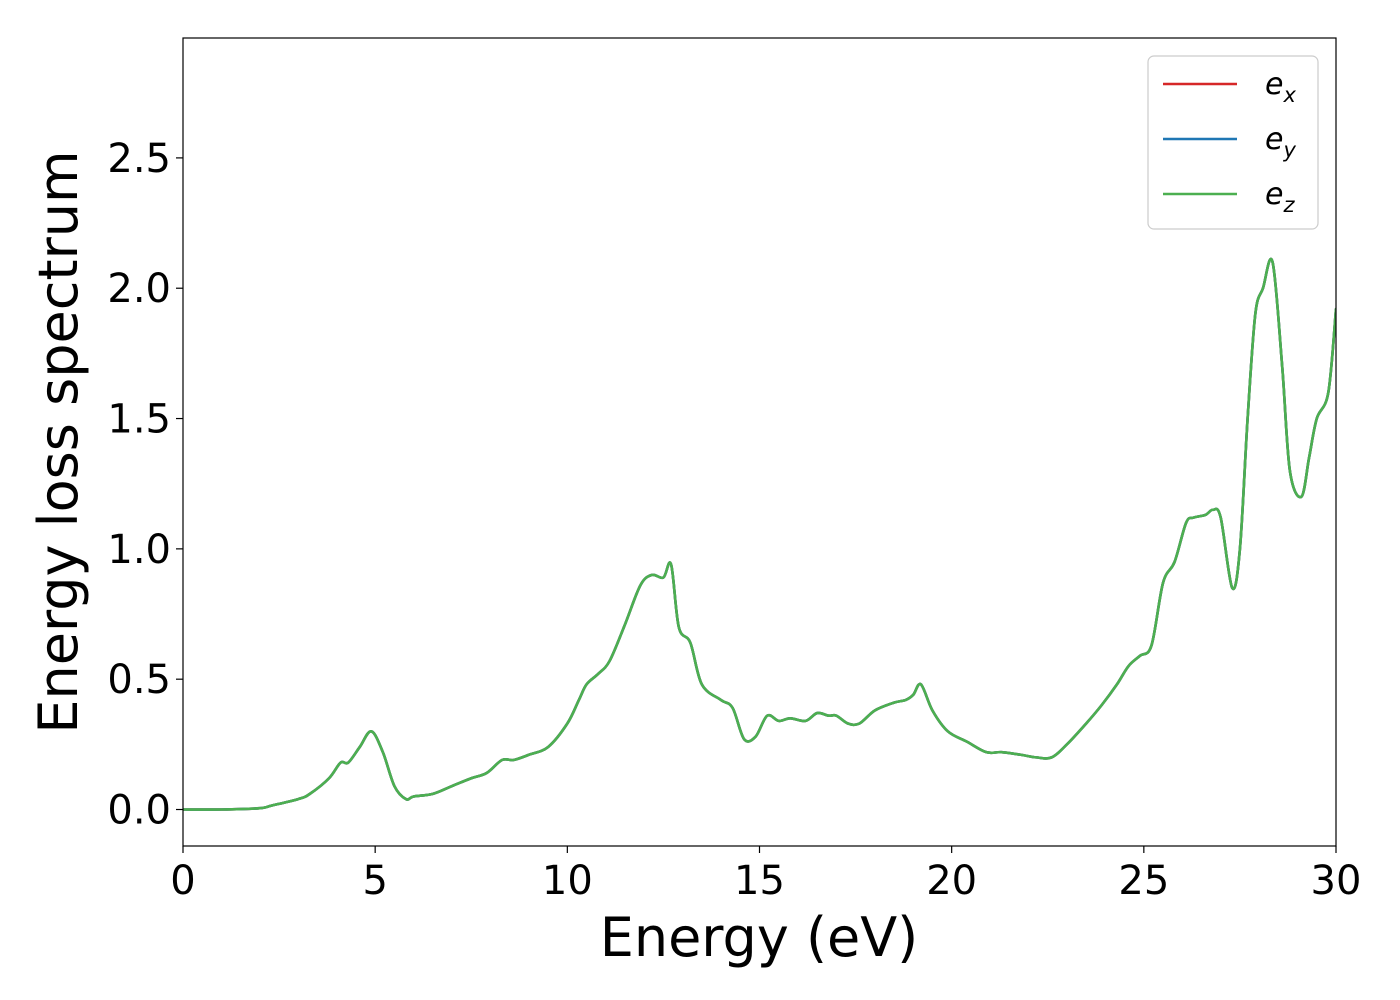 This screenshot has width=1400, height=1000. What do you see at coordinates (139, 550) in the screenshot?
I see `y-tick-label: 1.0` at bounding box center [139, 550].